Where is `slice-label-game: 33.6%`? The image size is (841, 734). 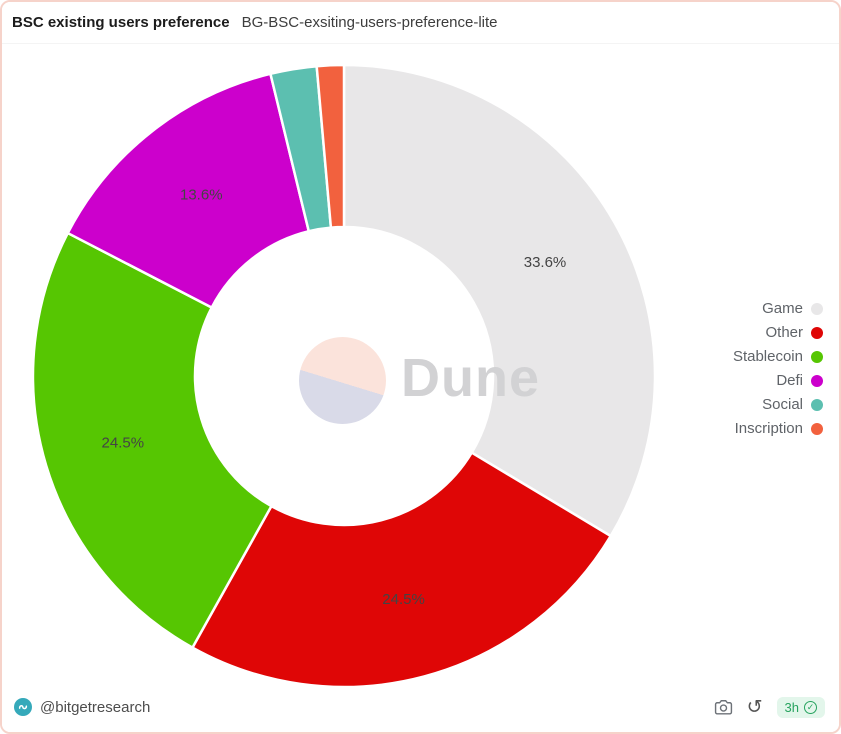 slice-label-game: 33.6% is located at coordinates (545, 262).